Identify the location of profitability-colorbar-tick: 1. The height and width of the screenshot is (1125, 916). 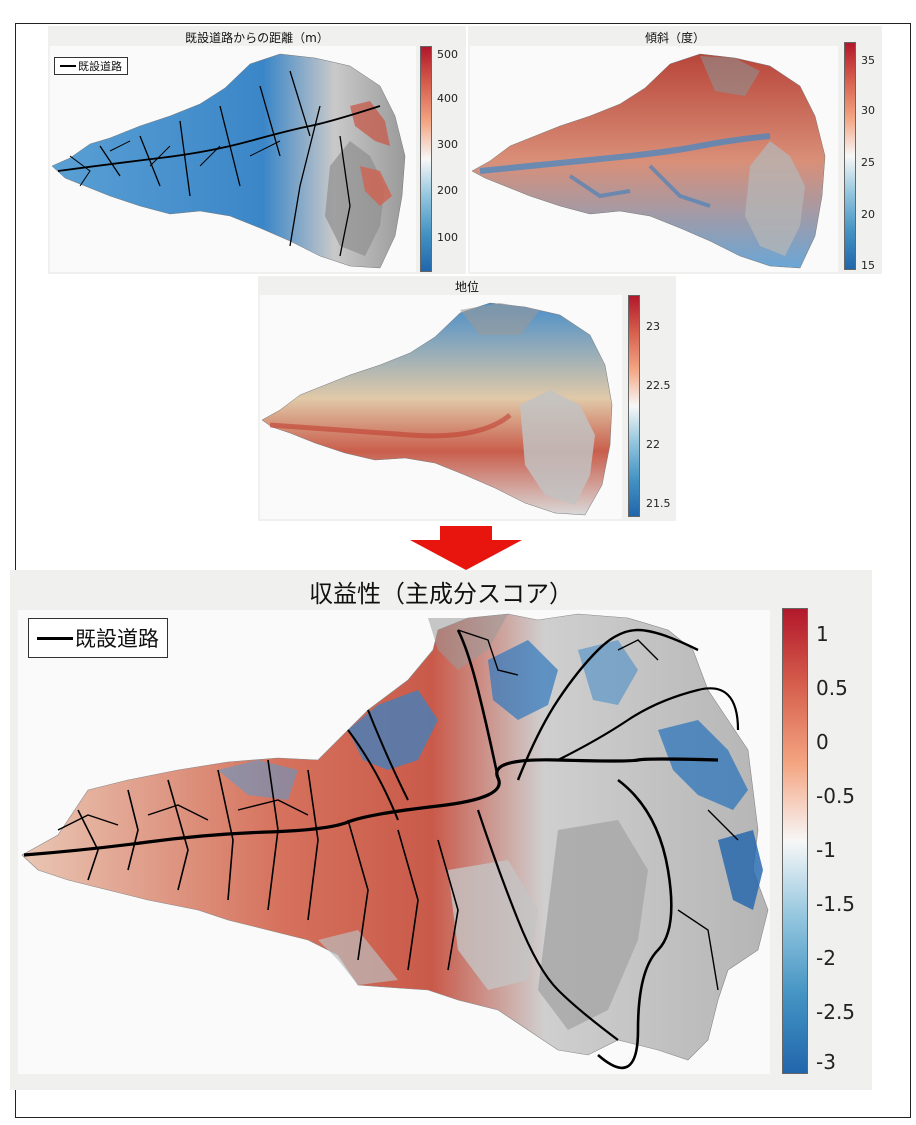
(822, 634).